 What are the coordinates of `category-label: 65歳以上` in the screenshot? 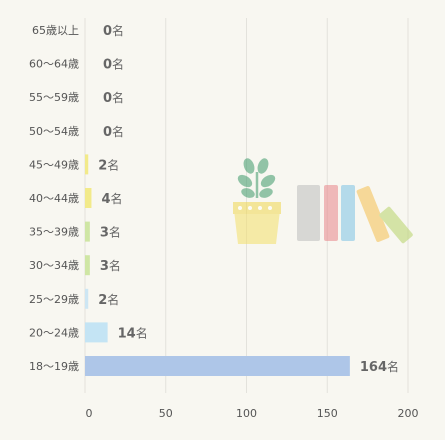 It's located at (55, 30).